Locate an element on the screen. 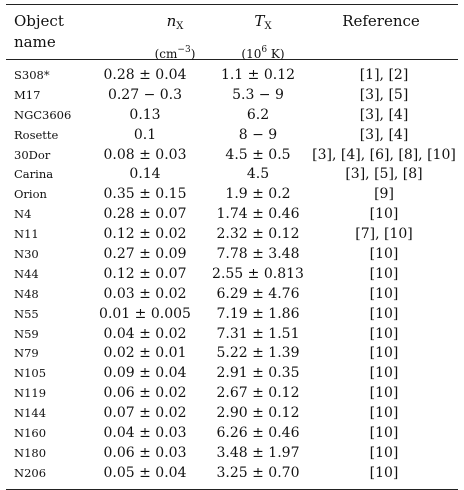 The width and height of the screenshot is (464, 490). table-row: N180 0.06 ± 0.03 3.48 ± 1.97 [10] is located at coordinates (232, 454).